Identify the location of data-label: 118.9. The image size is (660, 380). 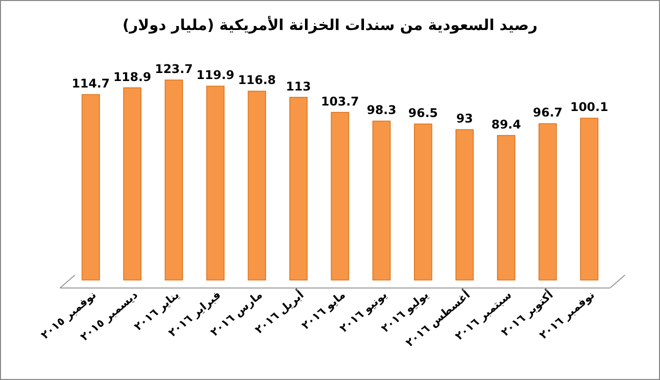
(132, 77).